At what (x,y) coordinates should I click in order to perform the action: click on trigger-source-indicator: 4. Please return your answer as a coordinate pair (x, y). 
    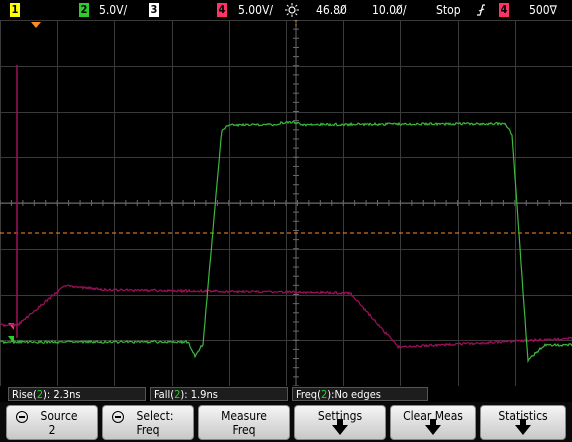
    Looking at the image, I should click on (504, 10).